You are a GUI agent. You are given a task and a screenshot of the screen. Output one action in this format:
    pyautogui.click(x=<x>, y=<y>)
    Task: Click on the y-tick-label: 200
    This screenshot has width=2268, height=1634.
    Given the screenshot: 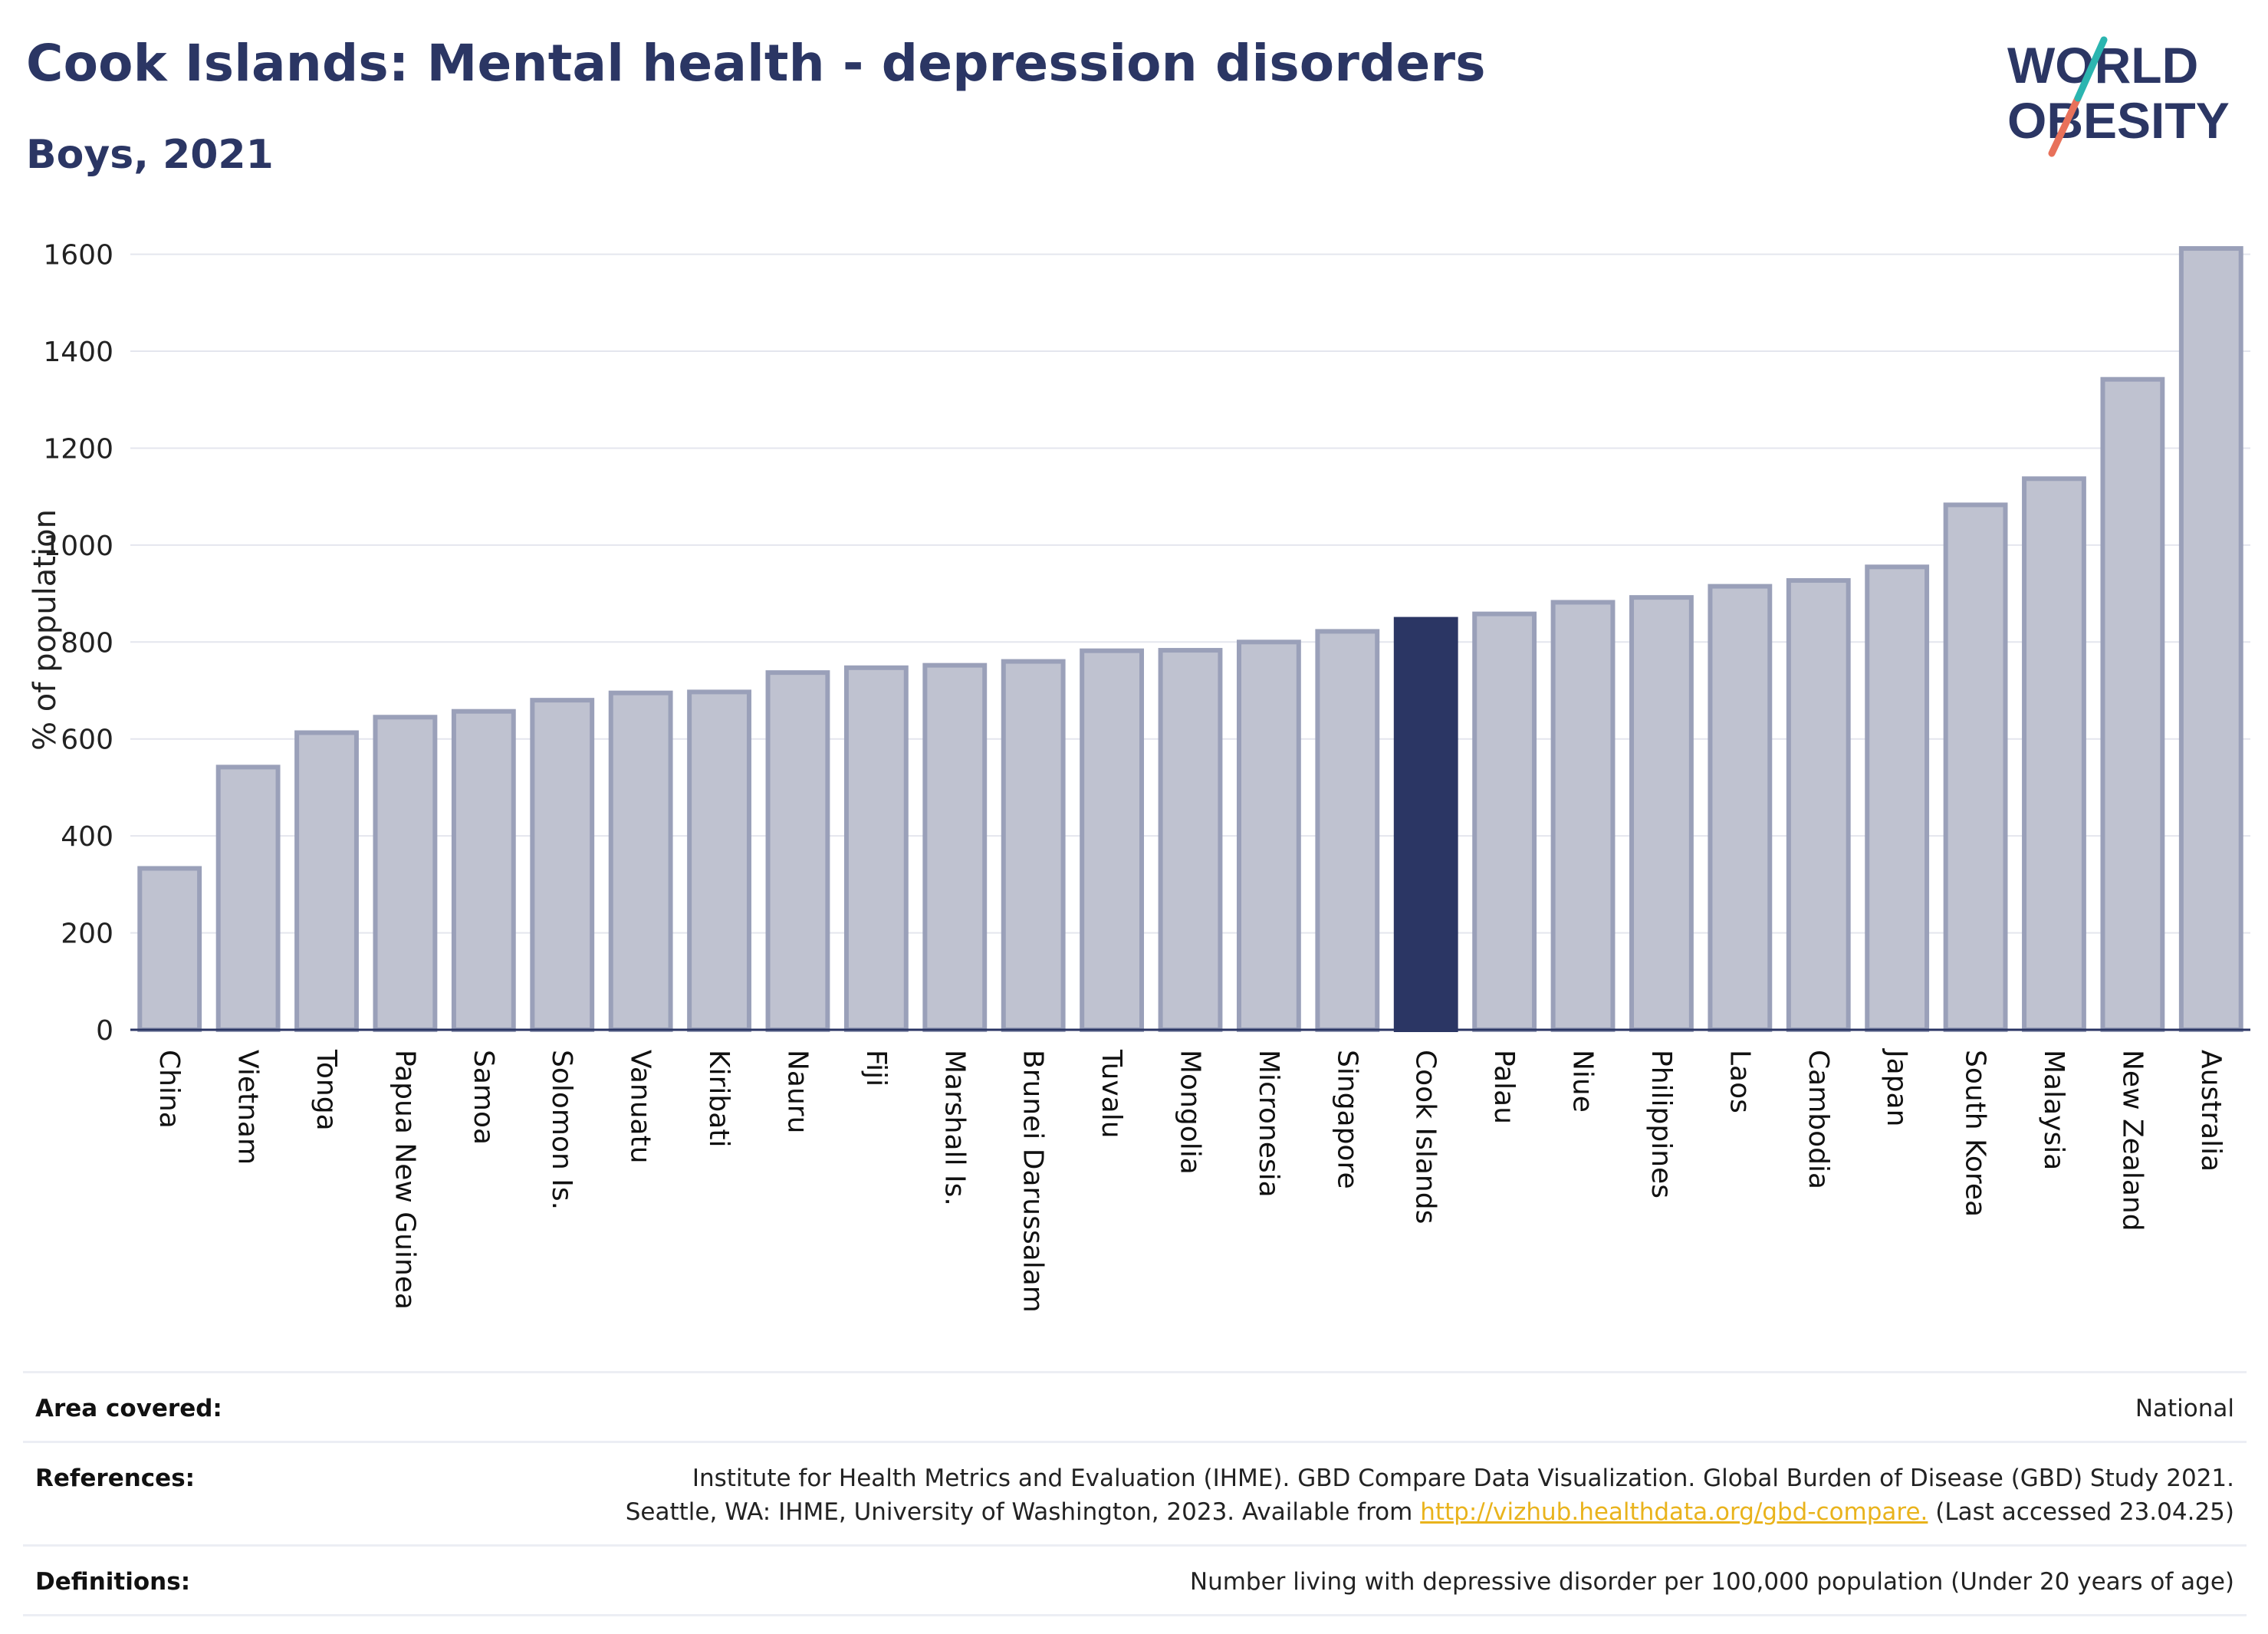 What is the action you would take?
    pyautogui.click(x=87, y=935)
    